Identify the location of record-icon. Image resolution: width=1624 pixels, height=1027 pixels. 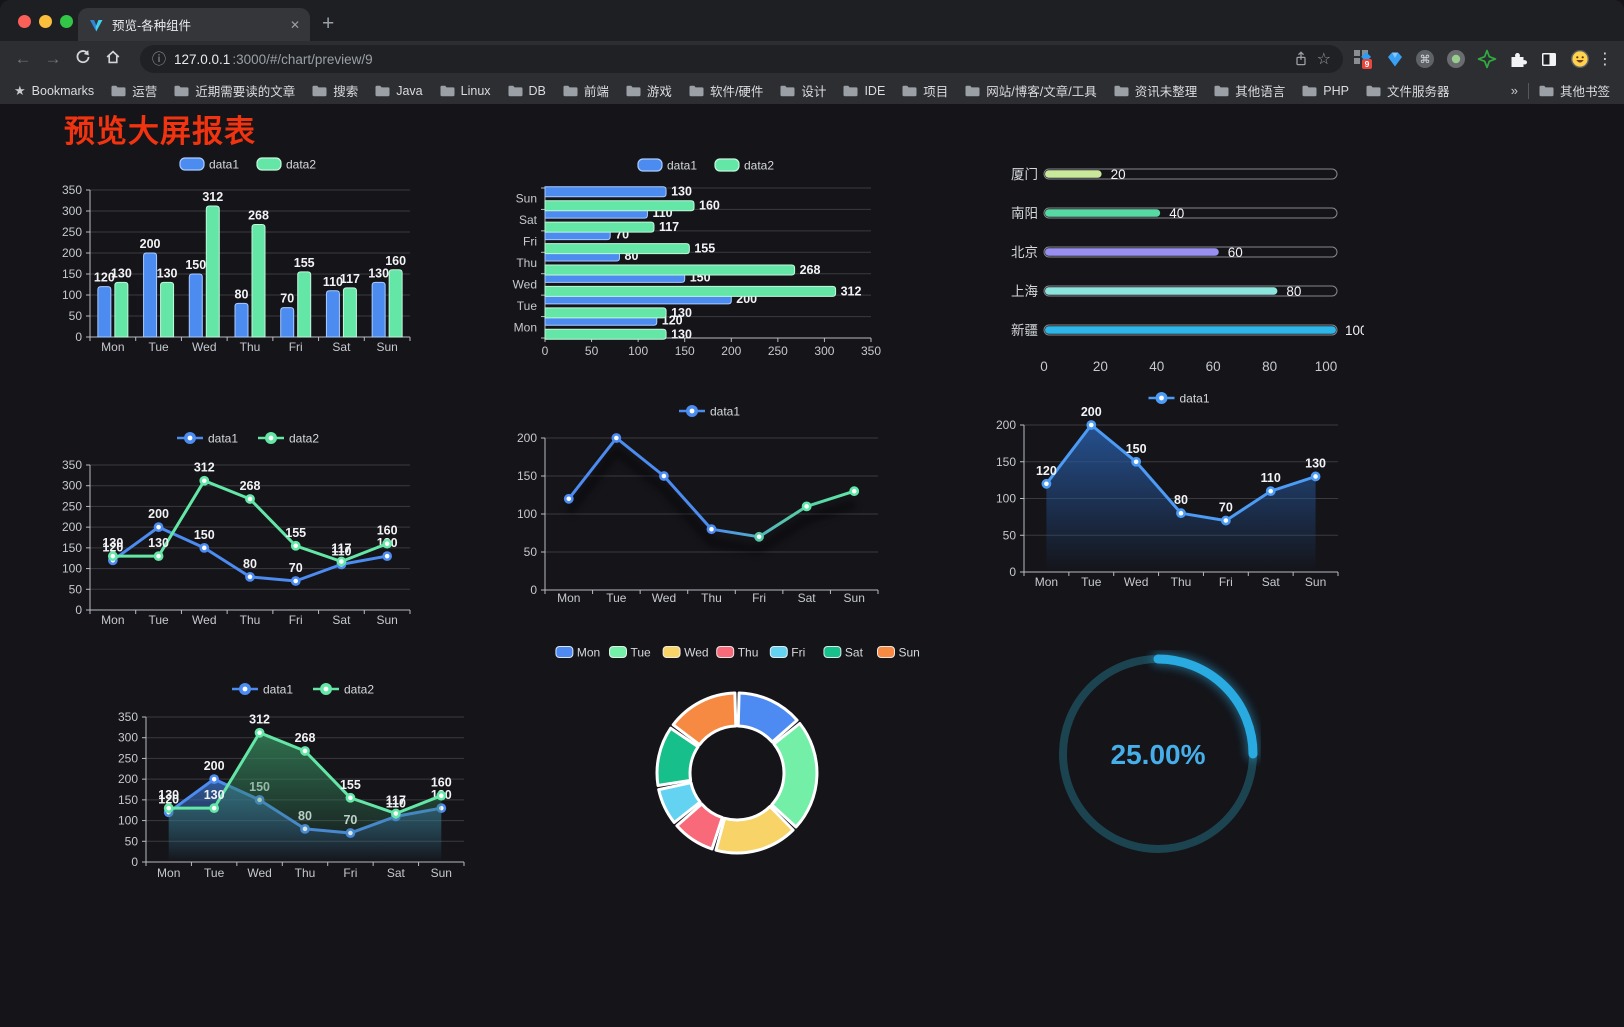
(1456, 59).